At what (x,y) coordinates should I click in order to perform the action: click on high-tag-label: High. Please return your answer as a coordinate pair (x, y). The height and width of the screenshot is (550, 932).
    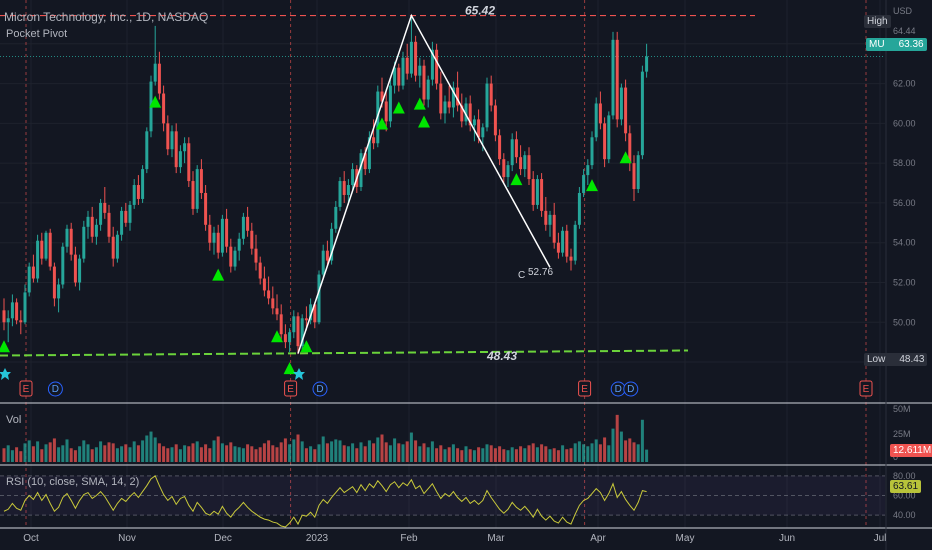
    Looking at the image, I should click on (877, 21).